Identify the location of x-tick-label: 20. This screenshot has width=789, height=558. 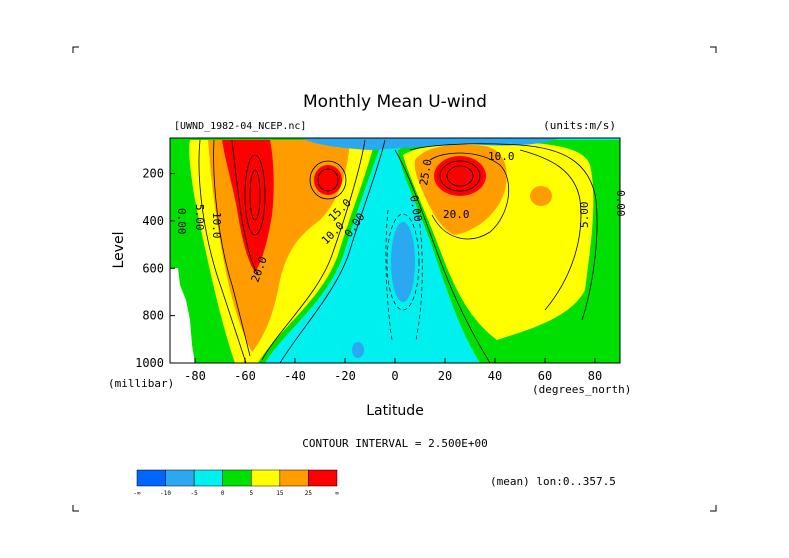
(445, 376).